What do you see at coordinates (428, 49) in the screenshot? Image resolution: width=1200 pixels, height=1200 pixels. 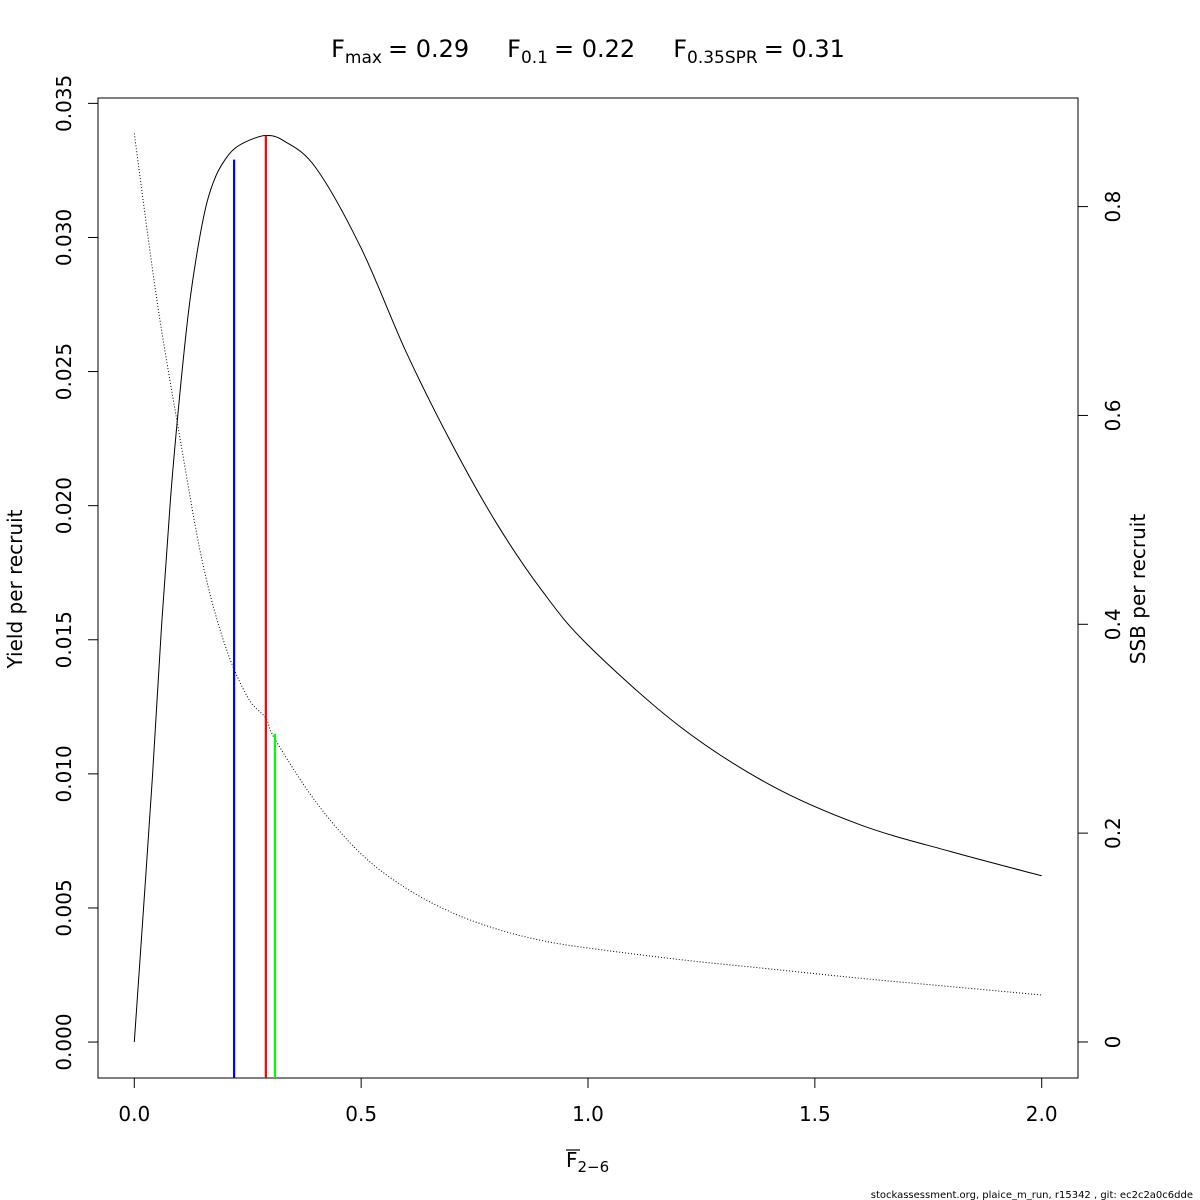 I see `title-fmax-value: = 0.29` at bounding box center [428, 49].